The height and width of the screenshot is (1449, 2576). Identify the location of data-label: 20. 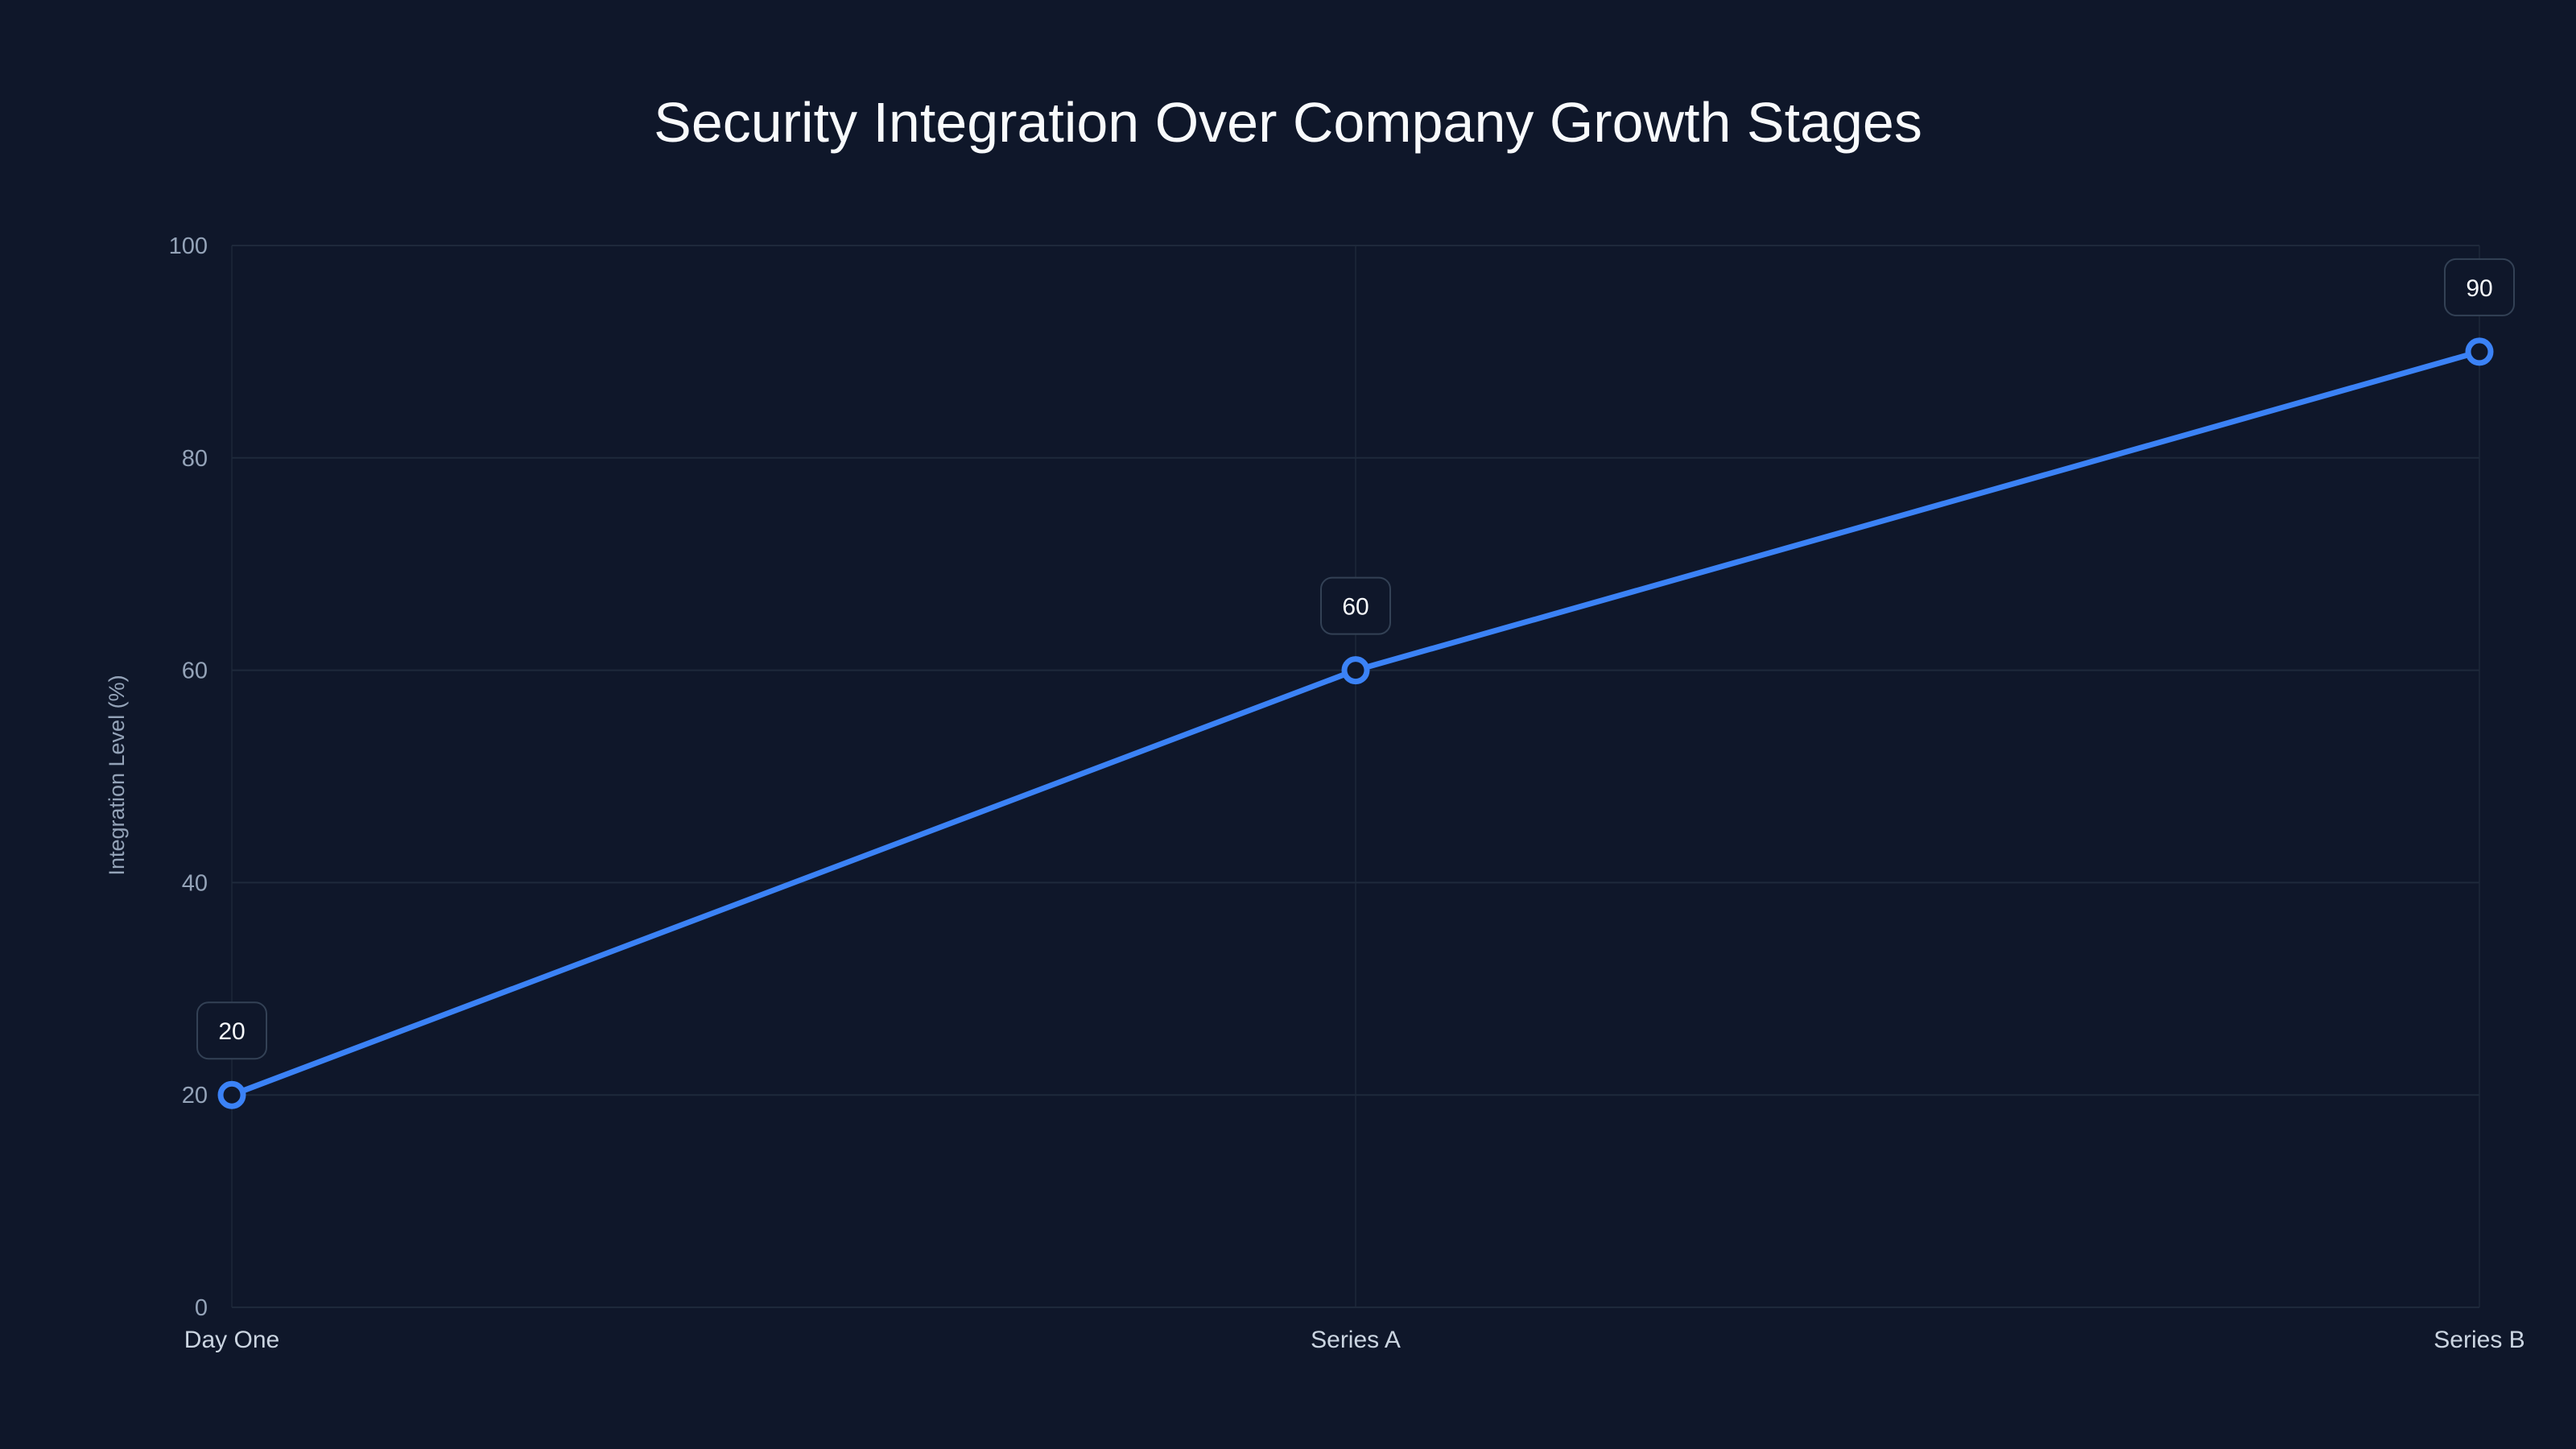
(231, 1031).